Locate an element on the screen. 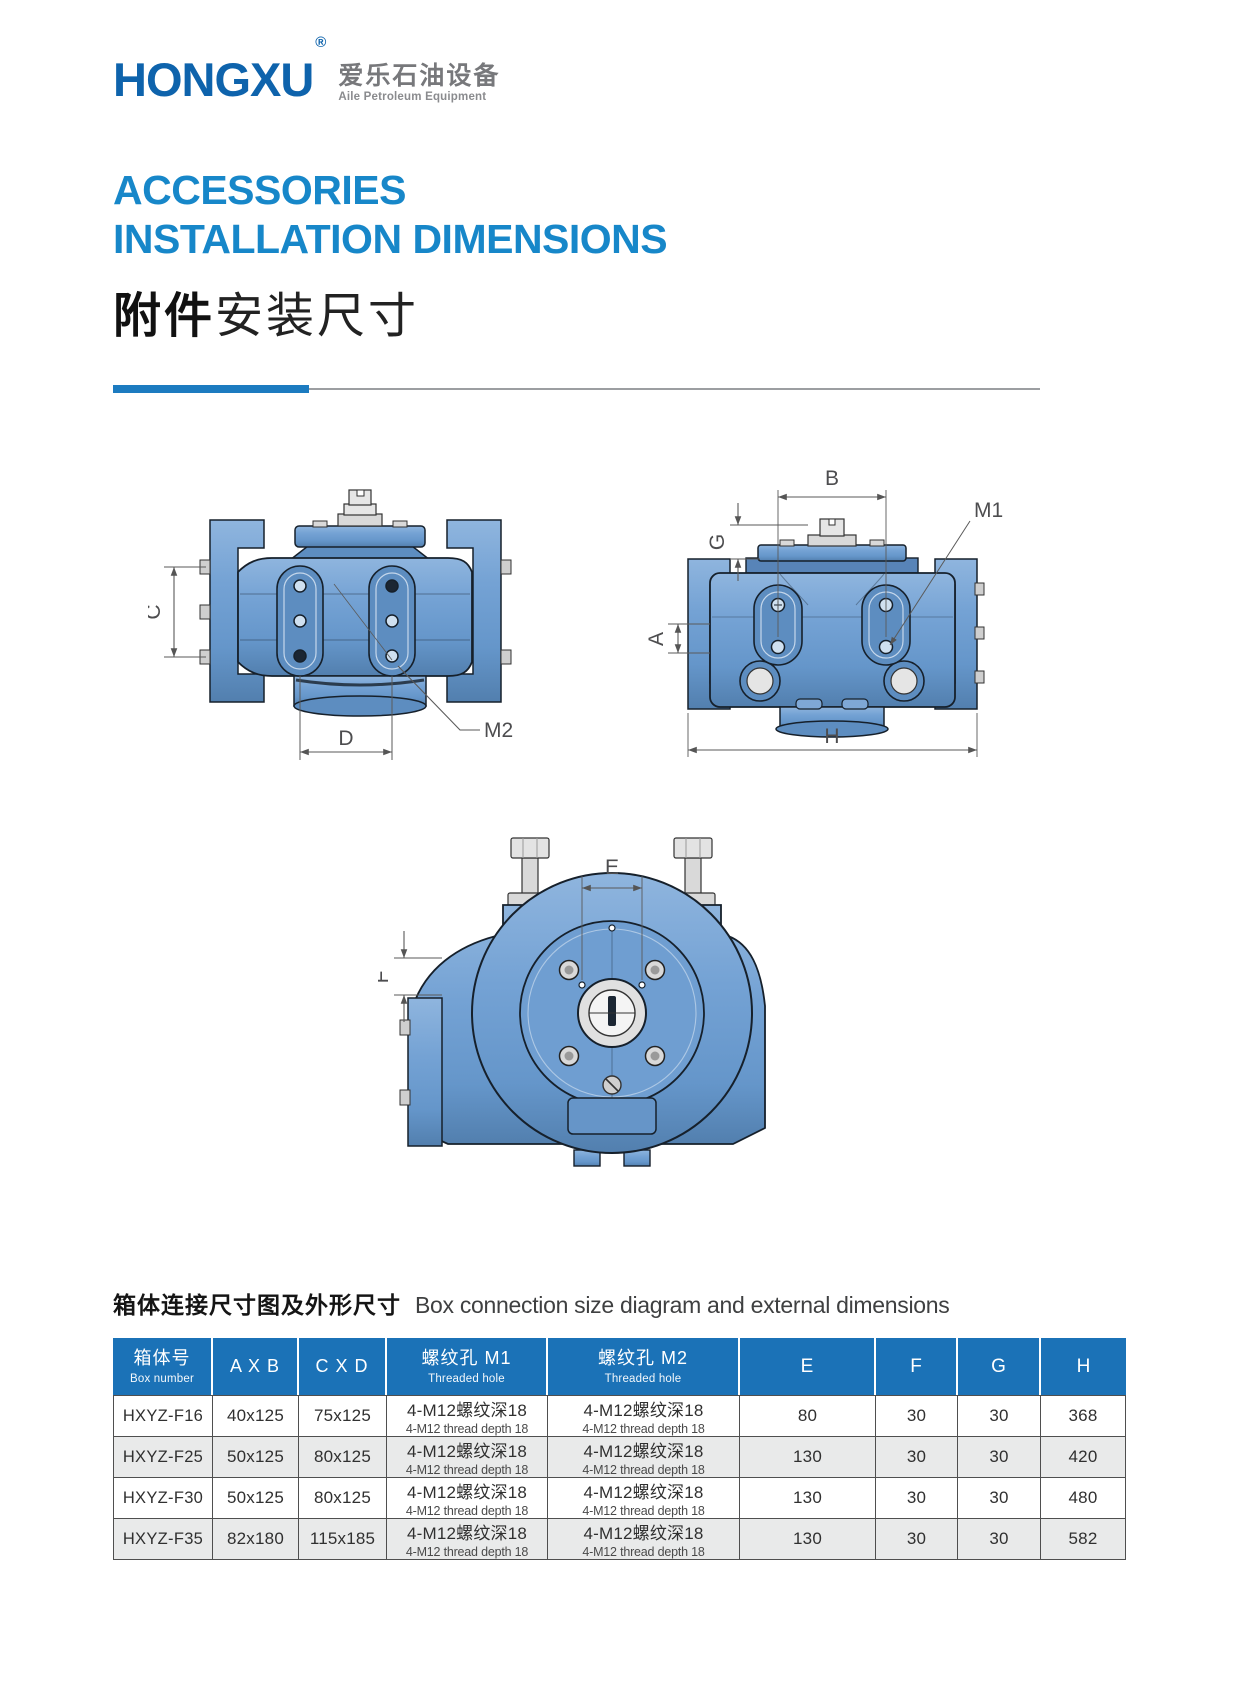 This screenshot has height=1683, width=1240. col-header-m2: 螺纹孔 M2 Threaded hole is located at coordinates (644, 1366).